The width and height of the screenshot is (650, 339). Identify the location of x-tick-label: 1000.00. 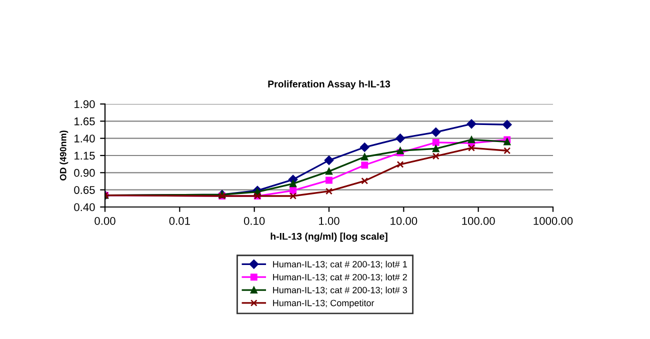
(553, 221).